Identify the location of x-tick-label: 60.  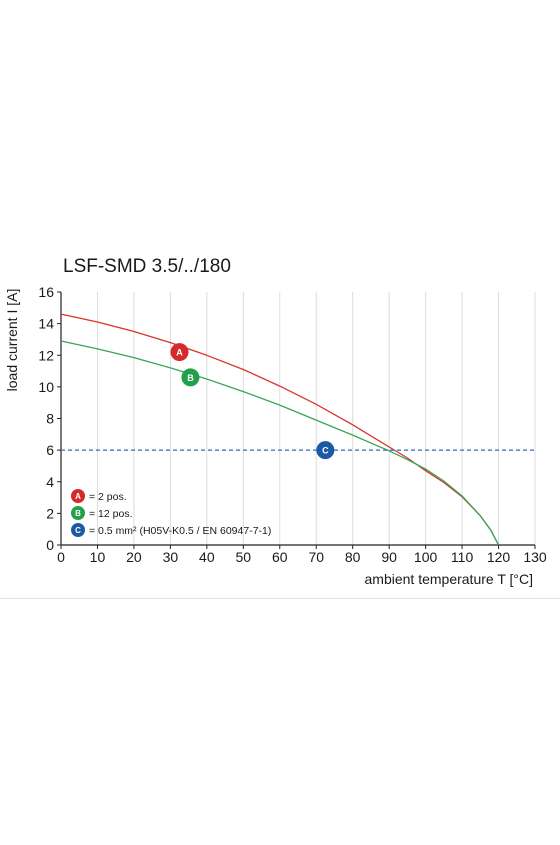
(280, 557).